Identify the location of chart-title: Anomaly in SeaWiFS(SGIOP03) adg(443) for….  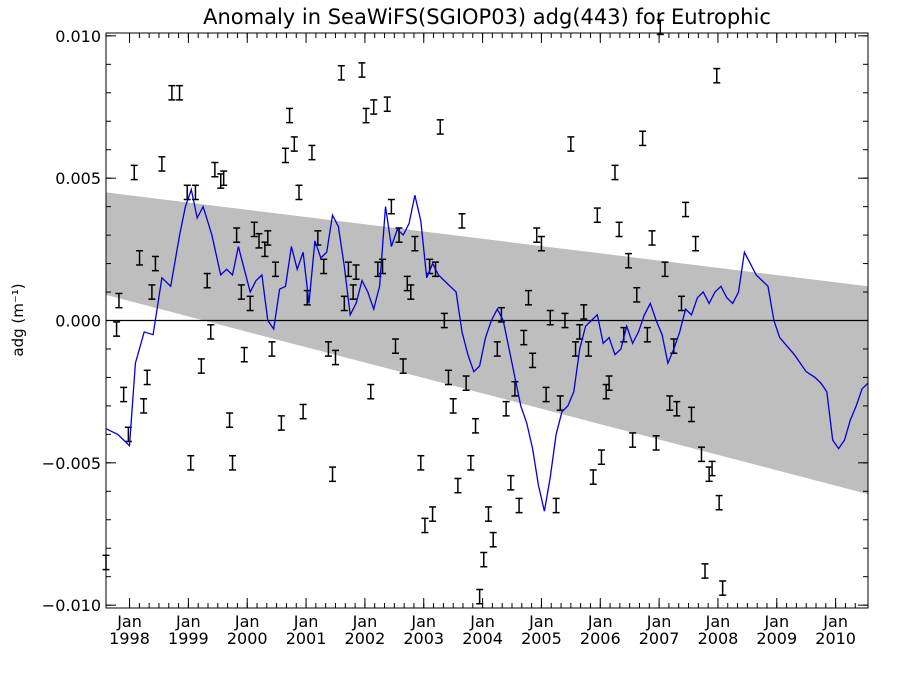
(487, 17).